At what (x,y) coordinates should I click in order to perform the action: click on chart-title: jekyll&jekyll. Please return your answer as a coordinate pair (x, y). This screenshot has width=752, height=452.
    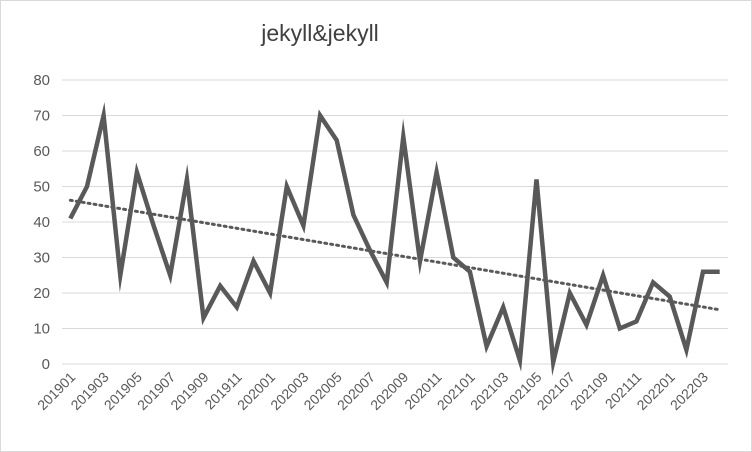
    Looking at the image, I should click on (320, 33).